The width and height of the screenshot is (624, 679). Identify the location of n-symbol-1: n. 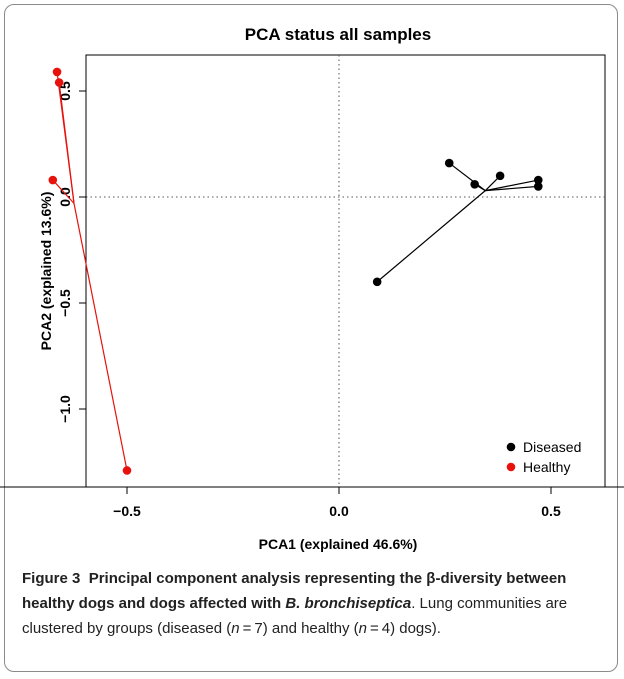
(235, 628).